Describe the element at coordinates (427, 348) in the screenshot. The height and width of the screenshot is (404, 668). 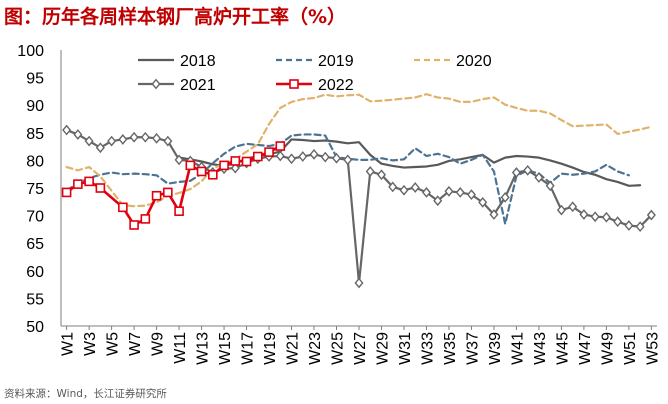
I see `x-tick-label: W33` at that location.